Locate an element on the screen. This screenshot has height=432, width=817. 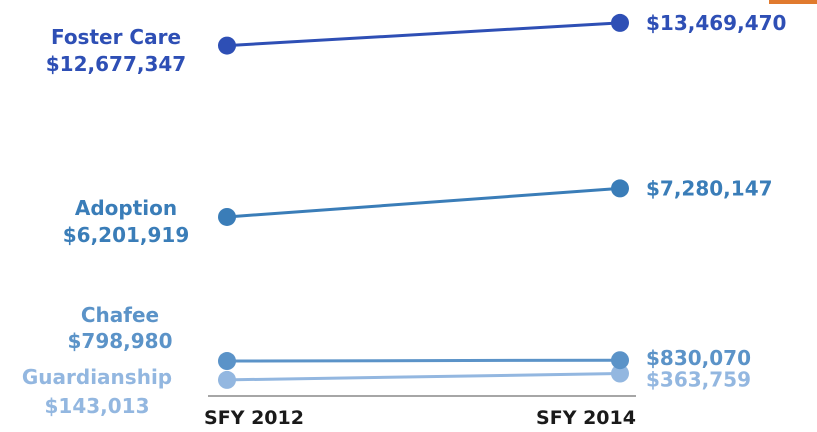
data-point-chafee-sfy-2014 is located at coordinates (620, 360).